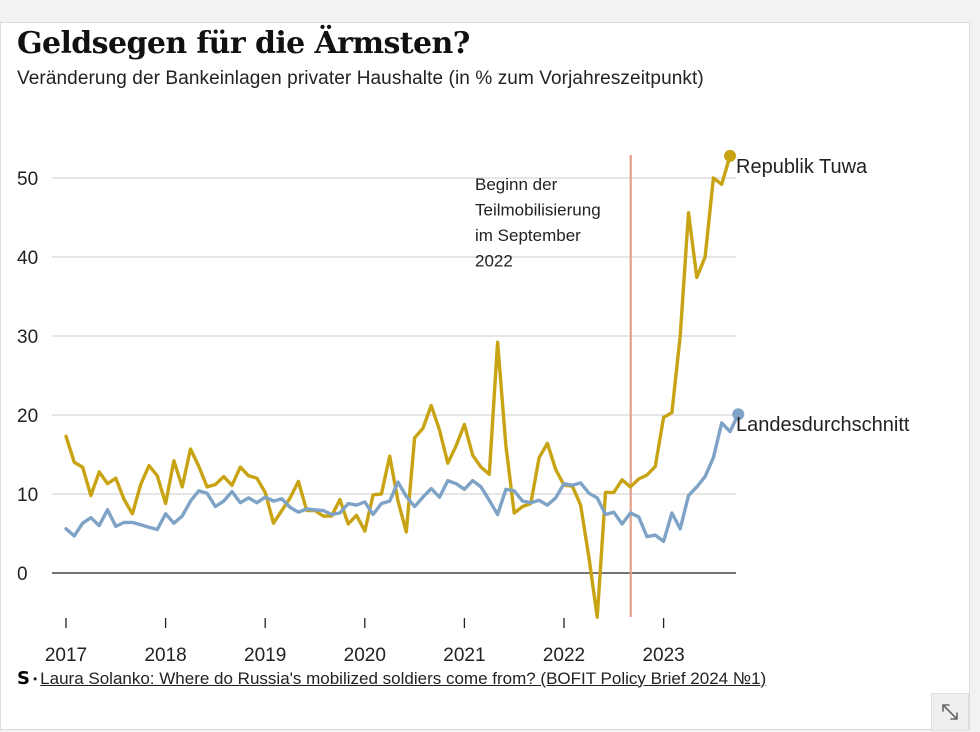  Describe the element at coordinates (265, 655) in the screenshot. I see `x-tick-label: 2019` at that location.